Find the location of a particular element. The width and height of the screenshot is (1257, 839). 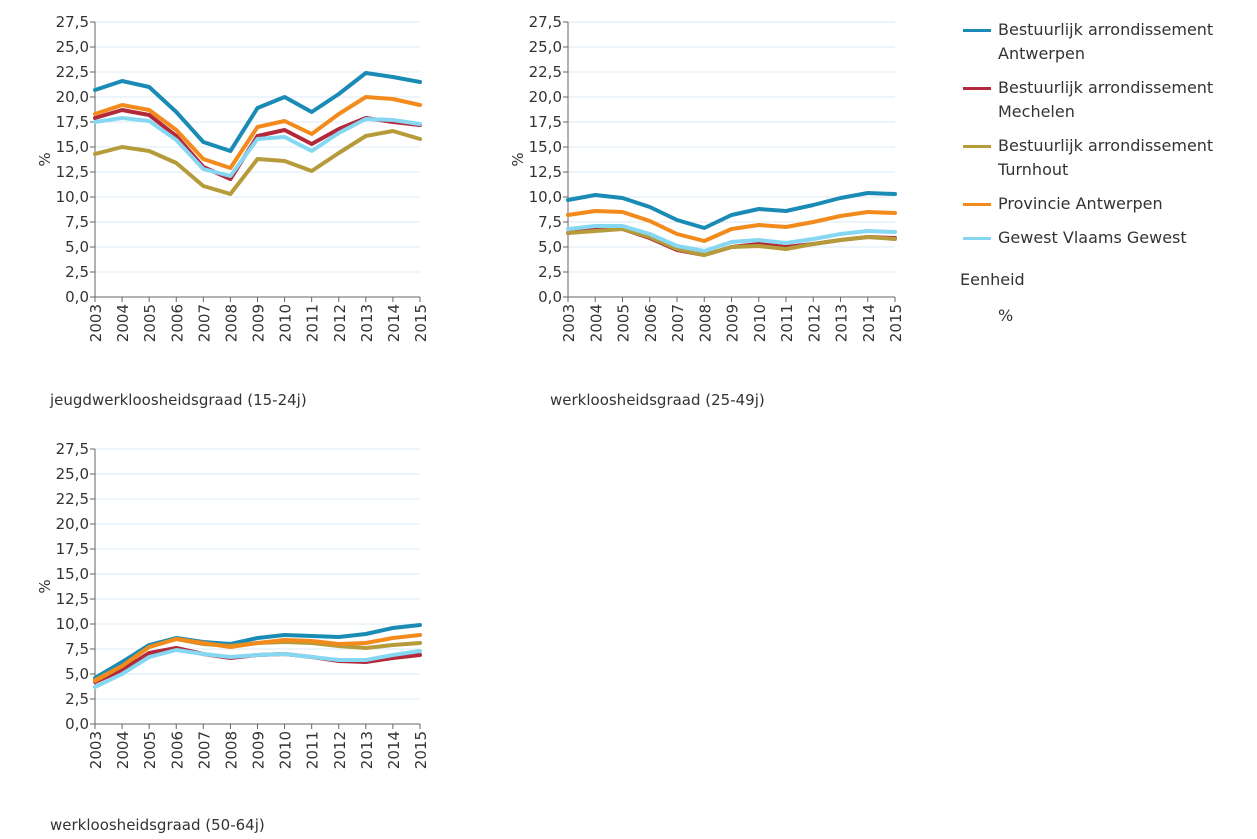

legend-label: Provincie Antwerpen is located at coordinates (1080, 203).